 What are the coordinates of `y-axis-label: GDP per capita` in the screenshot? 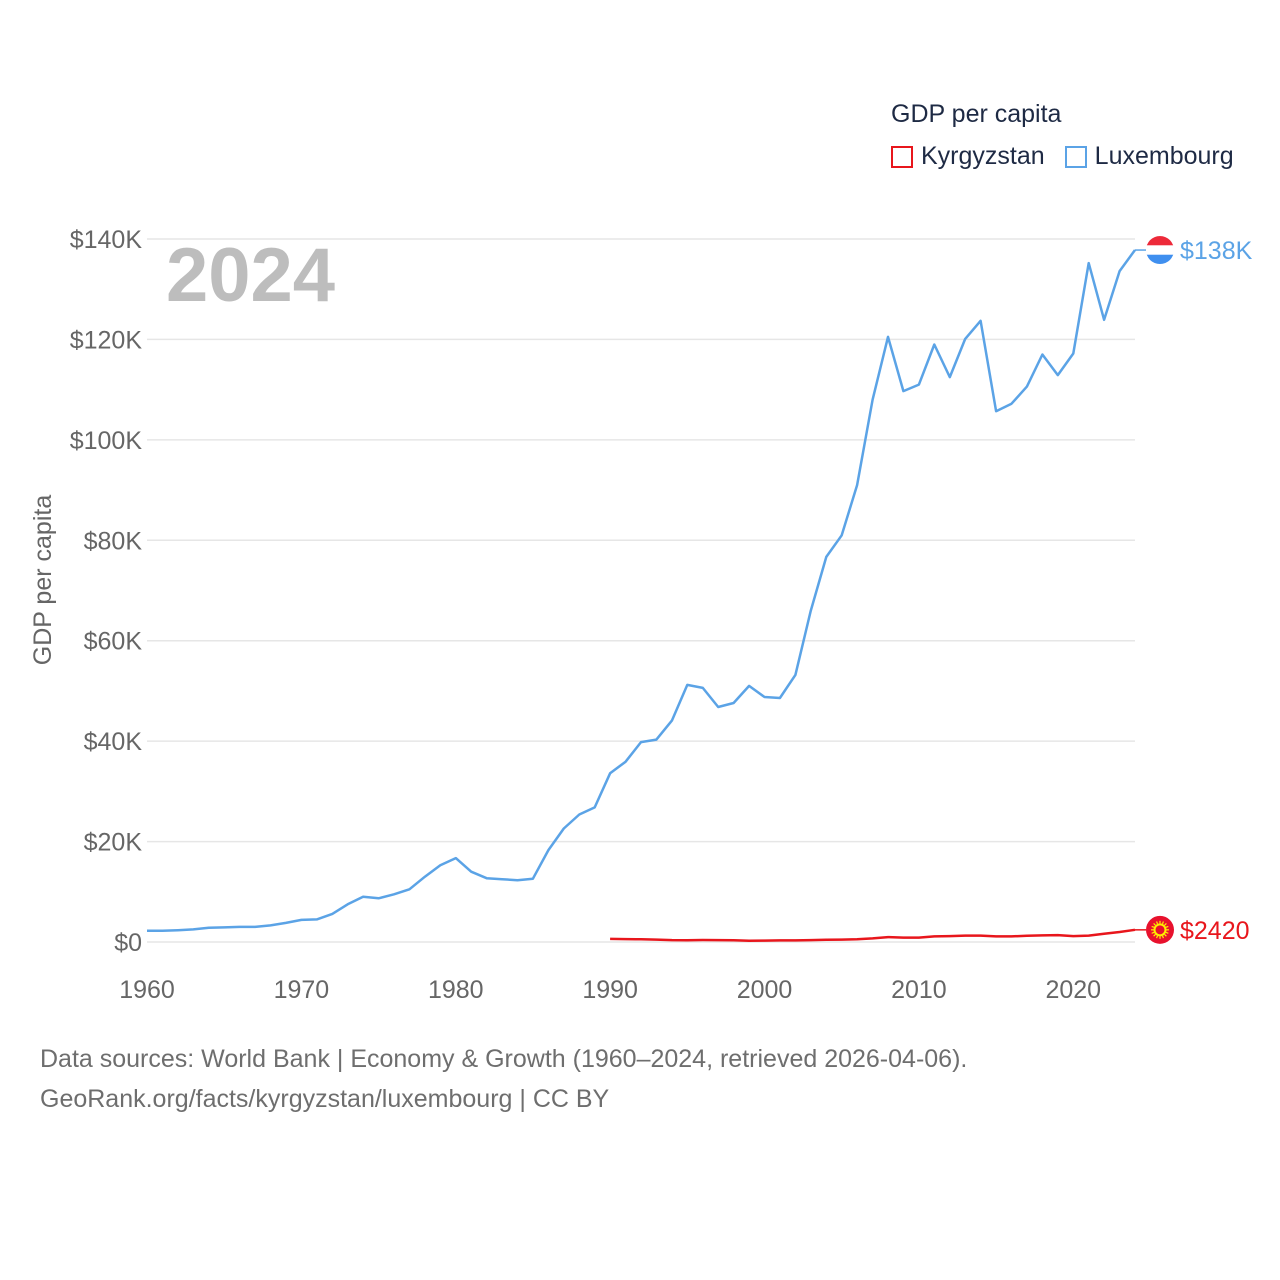 It's located at (43, 580).